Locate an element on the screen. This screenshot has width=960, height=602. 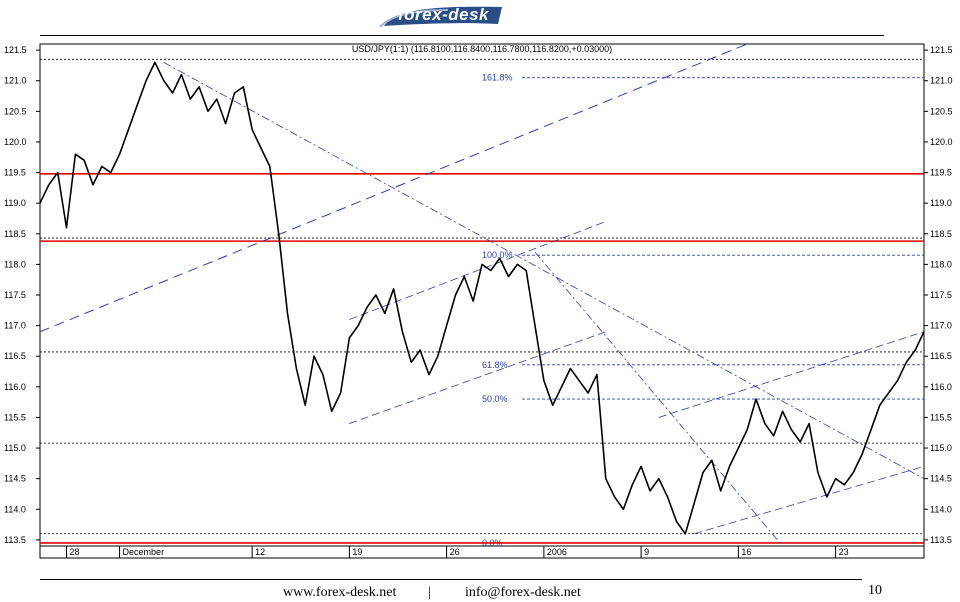
y-tick-label-left: 118.5 is located at coordinates (15, 234).